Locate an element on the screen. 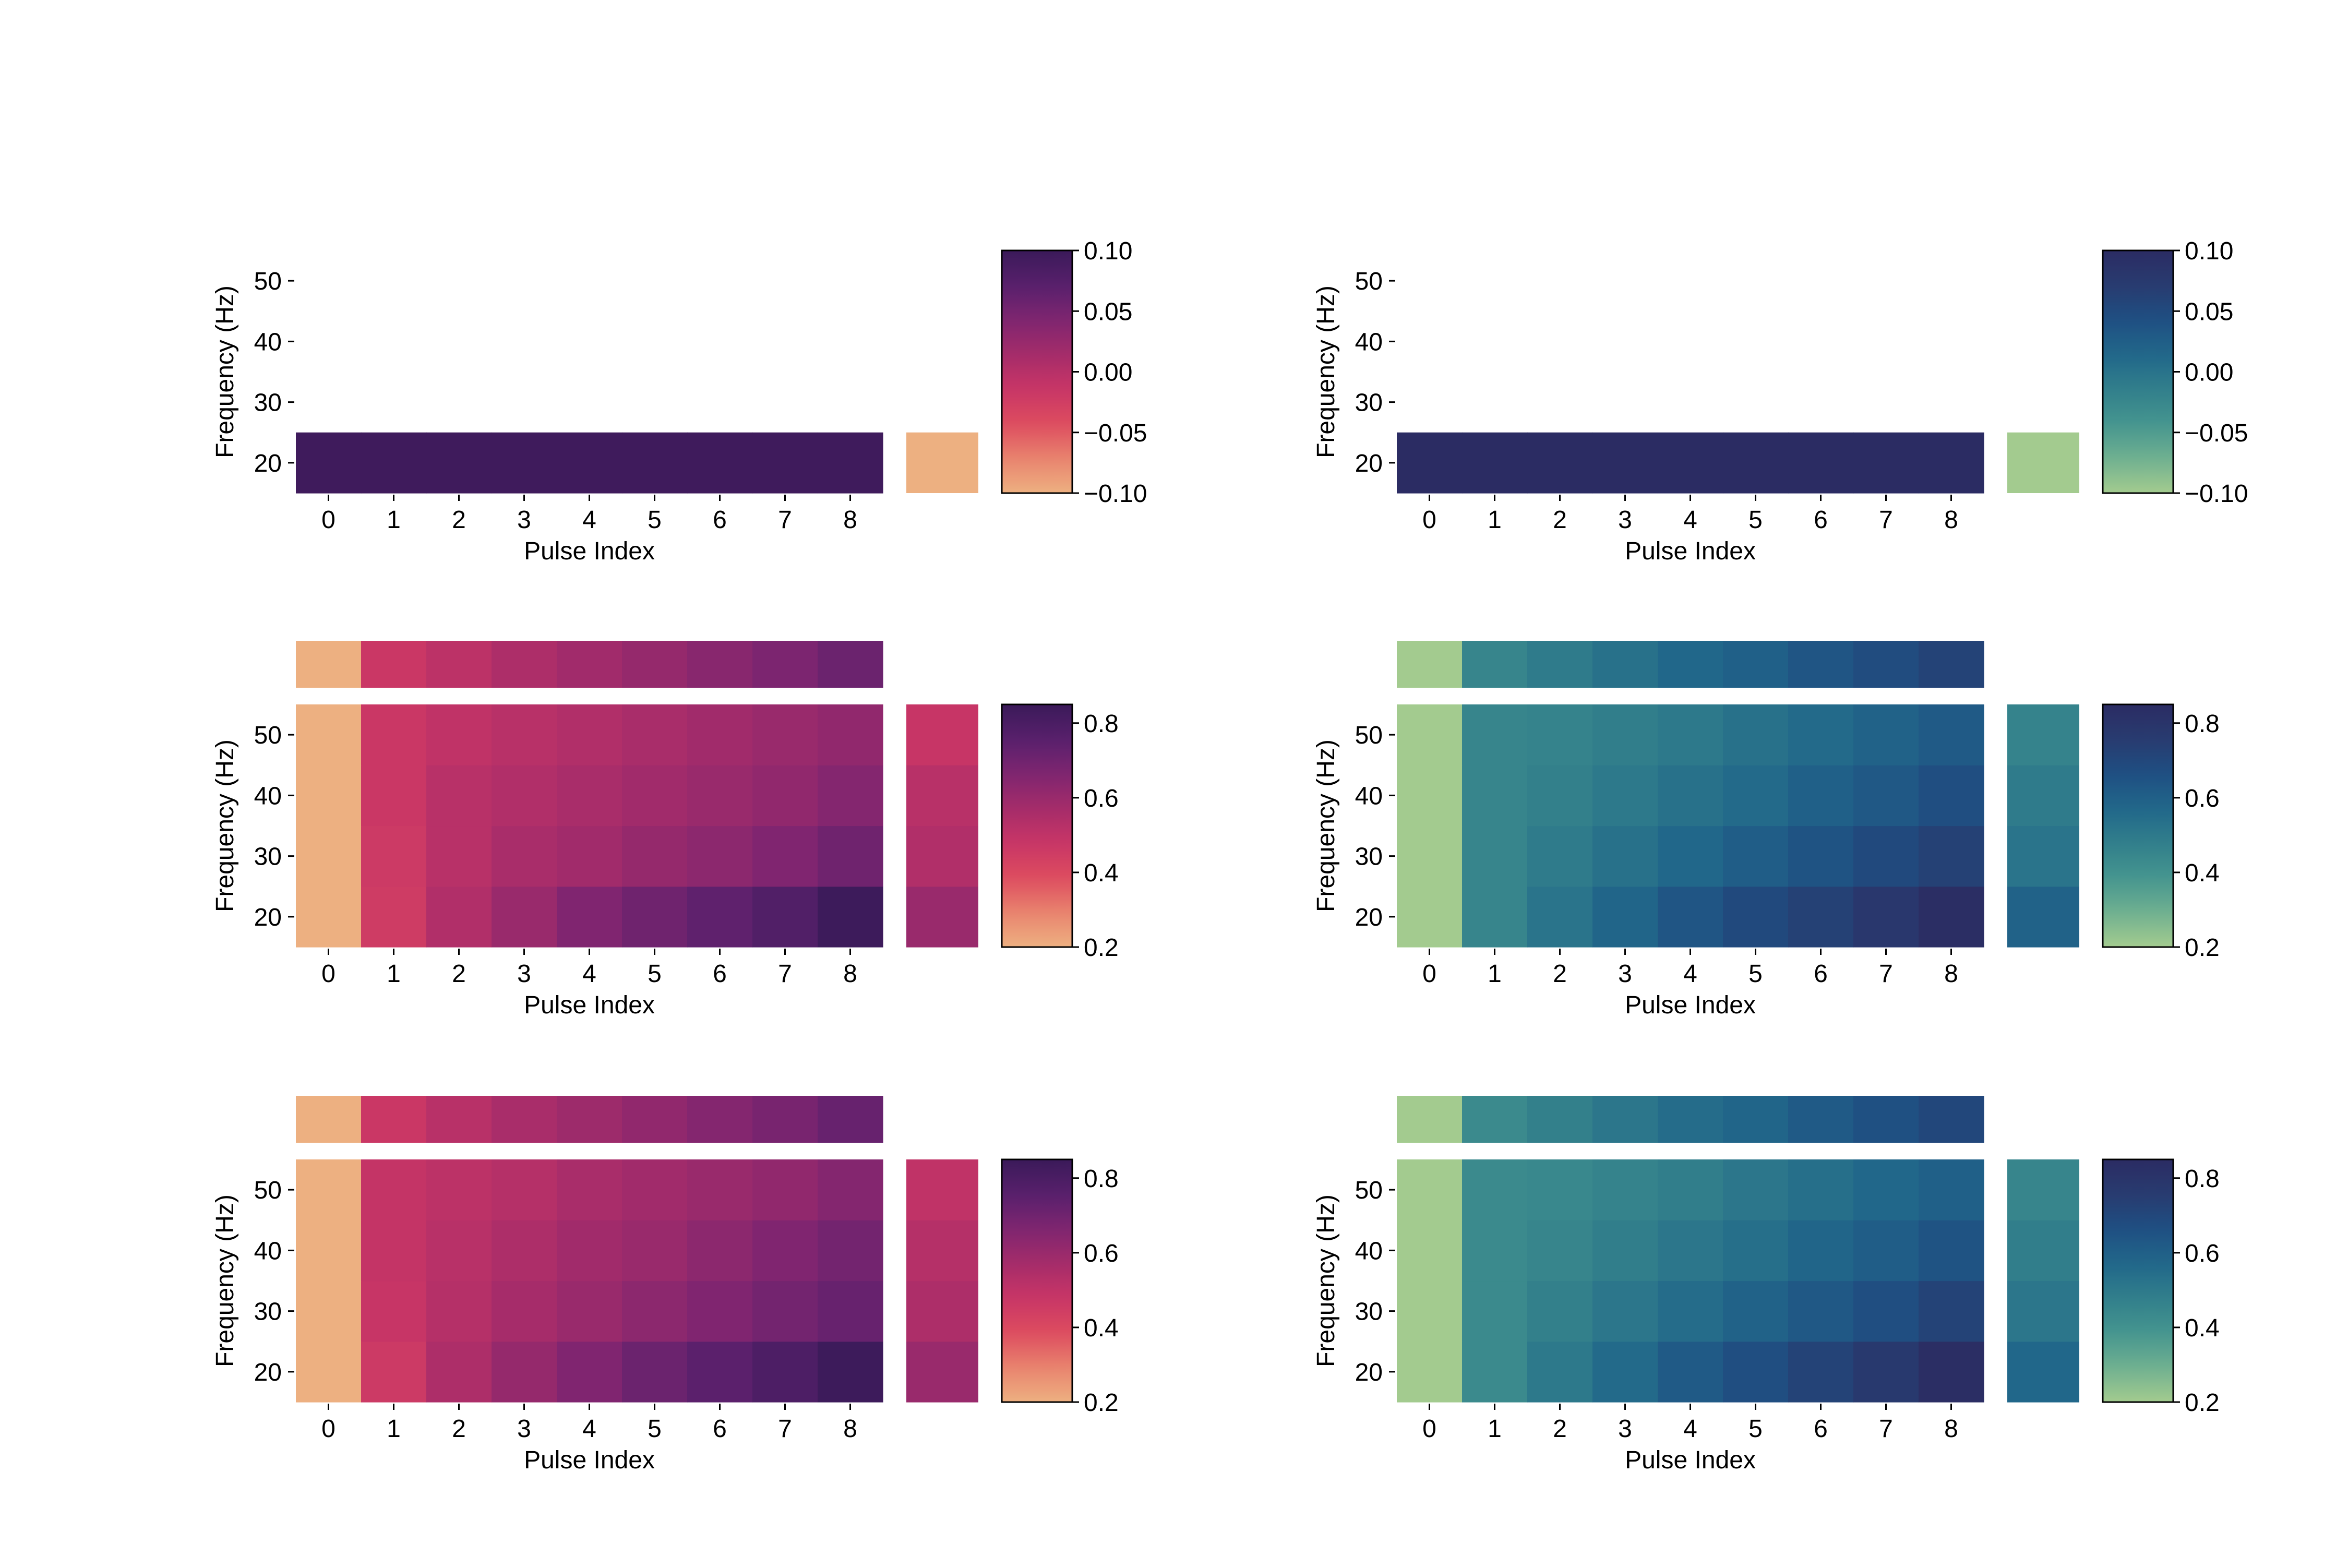 This screenshot has width=2348, height=1568. x-tick-label: 2 is located at coordinates (459, 1429).